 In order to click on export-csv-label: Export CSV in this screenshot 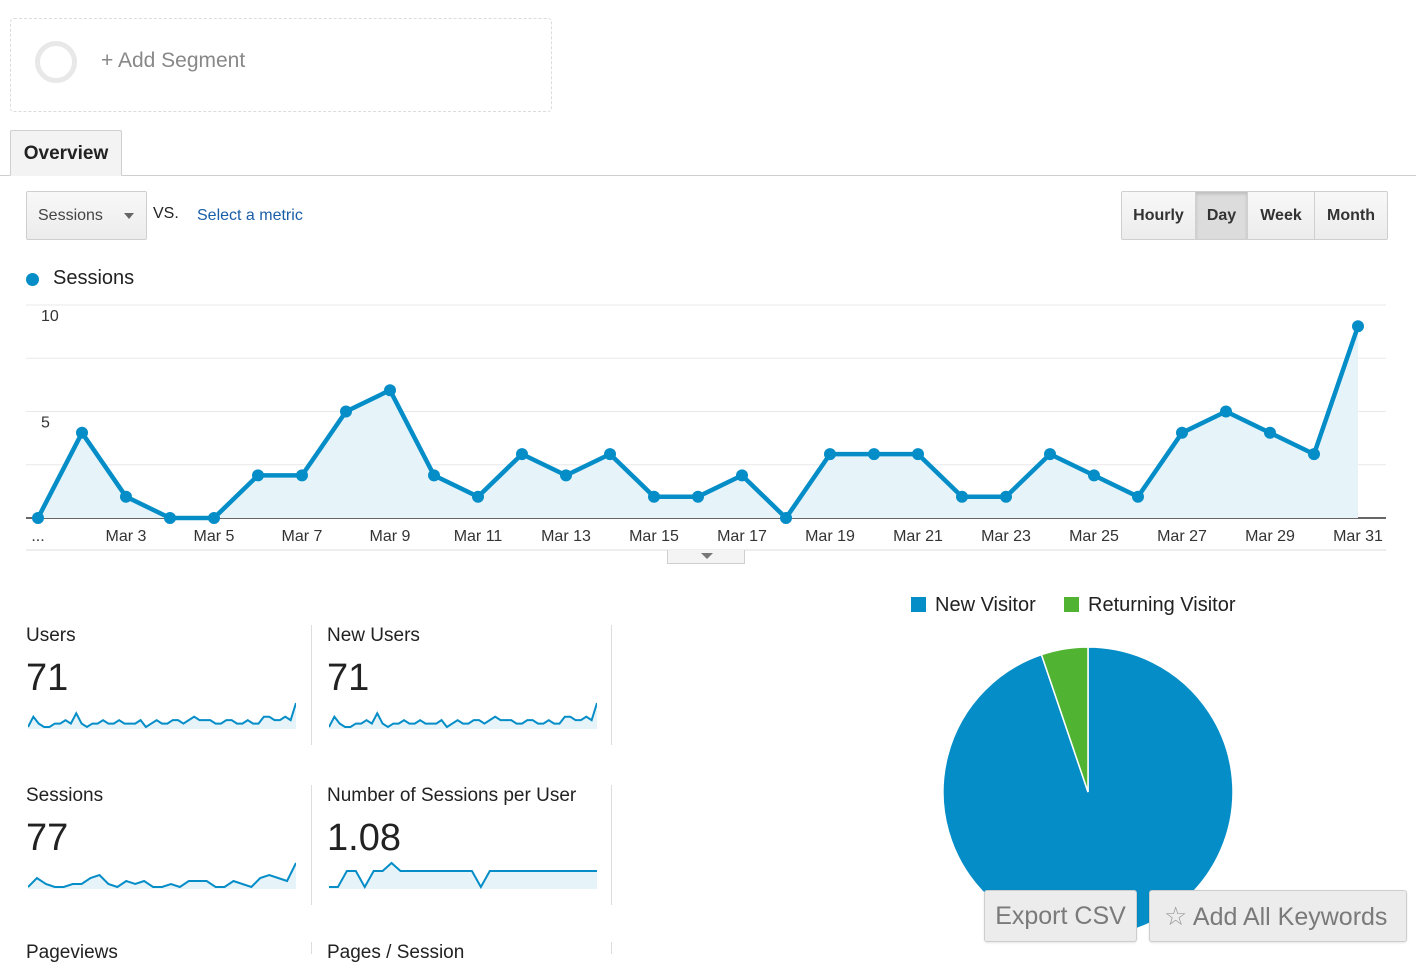, I will do `click(1060, 916)`.